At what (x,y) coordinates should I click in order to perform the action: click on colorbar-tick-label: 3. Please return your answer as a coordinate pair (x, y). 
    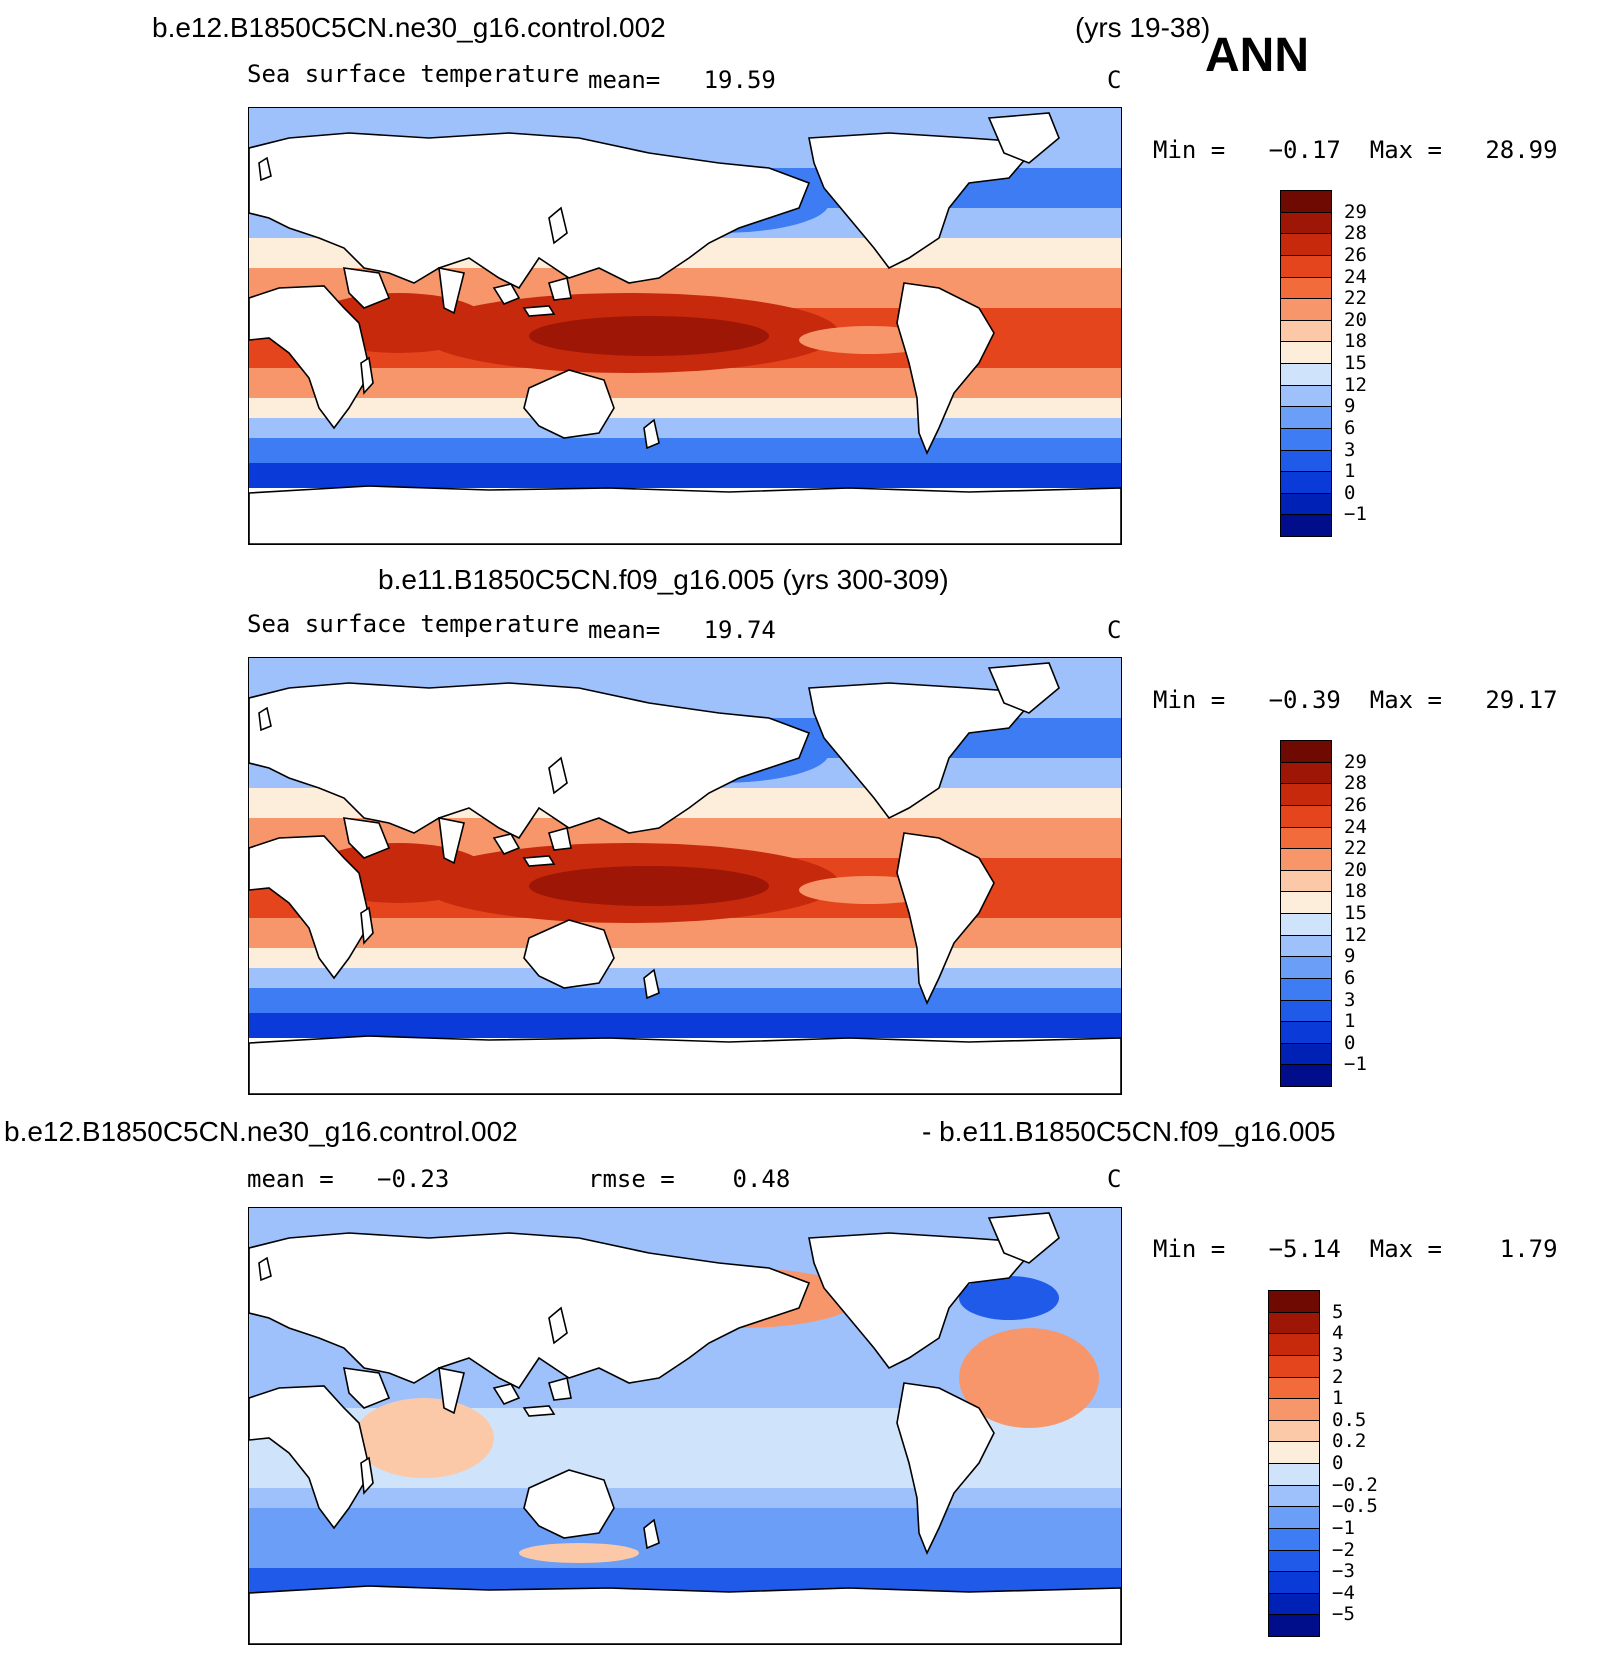
    Looking at the image, I should click on (1338, 1354).